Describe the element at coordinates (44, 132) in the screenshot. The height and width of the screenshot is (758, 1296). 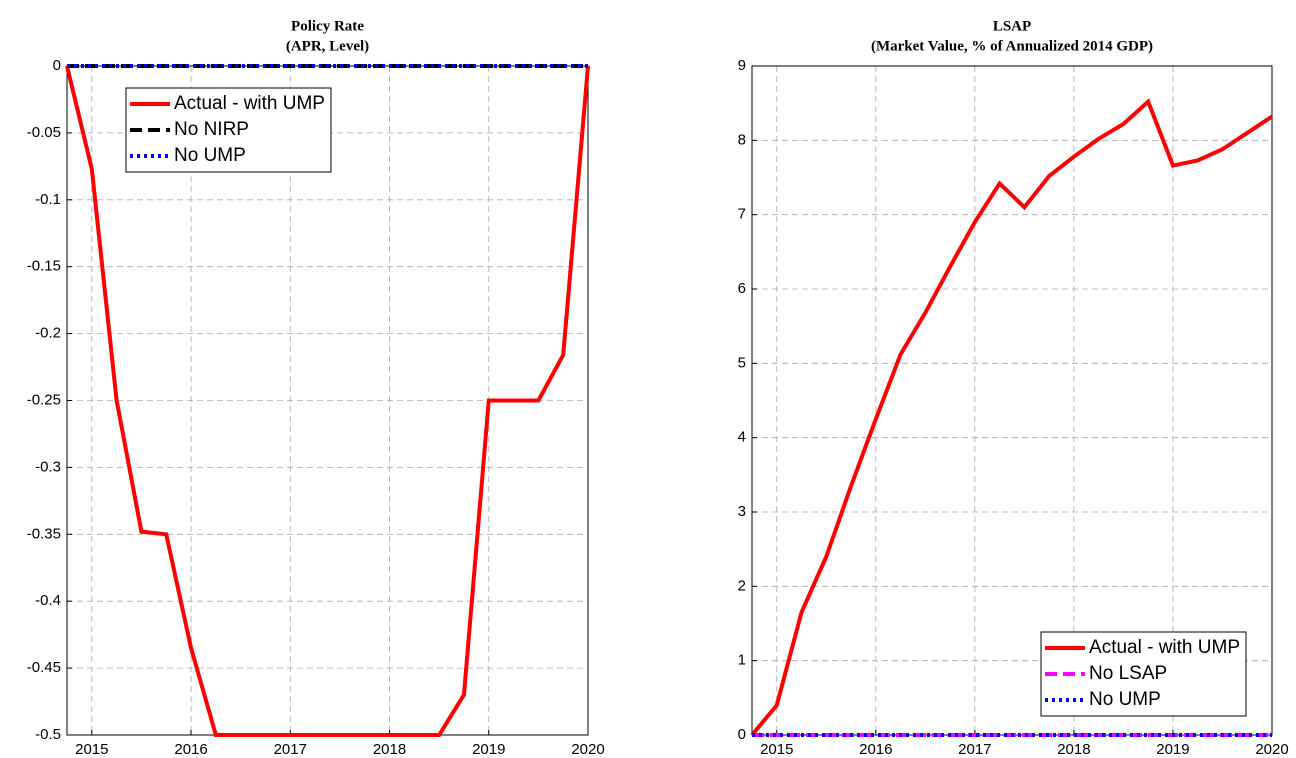
I see `y-tick-label: -0.05` at that location.